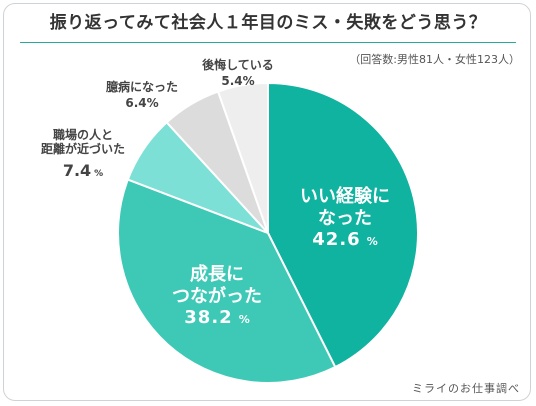  I want to click on slice-label-growth: 成長に つながった 38.2%, so click(217, 296).